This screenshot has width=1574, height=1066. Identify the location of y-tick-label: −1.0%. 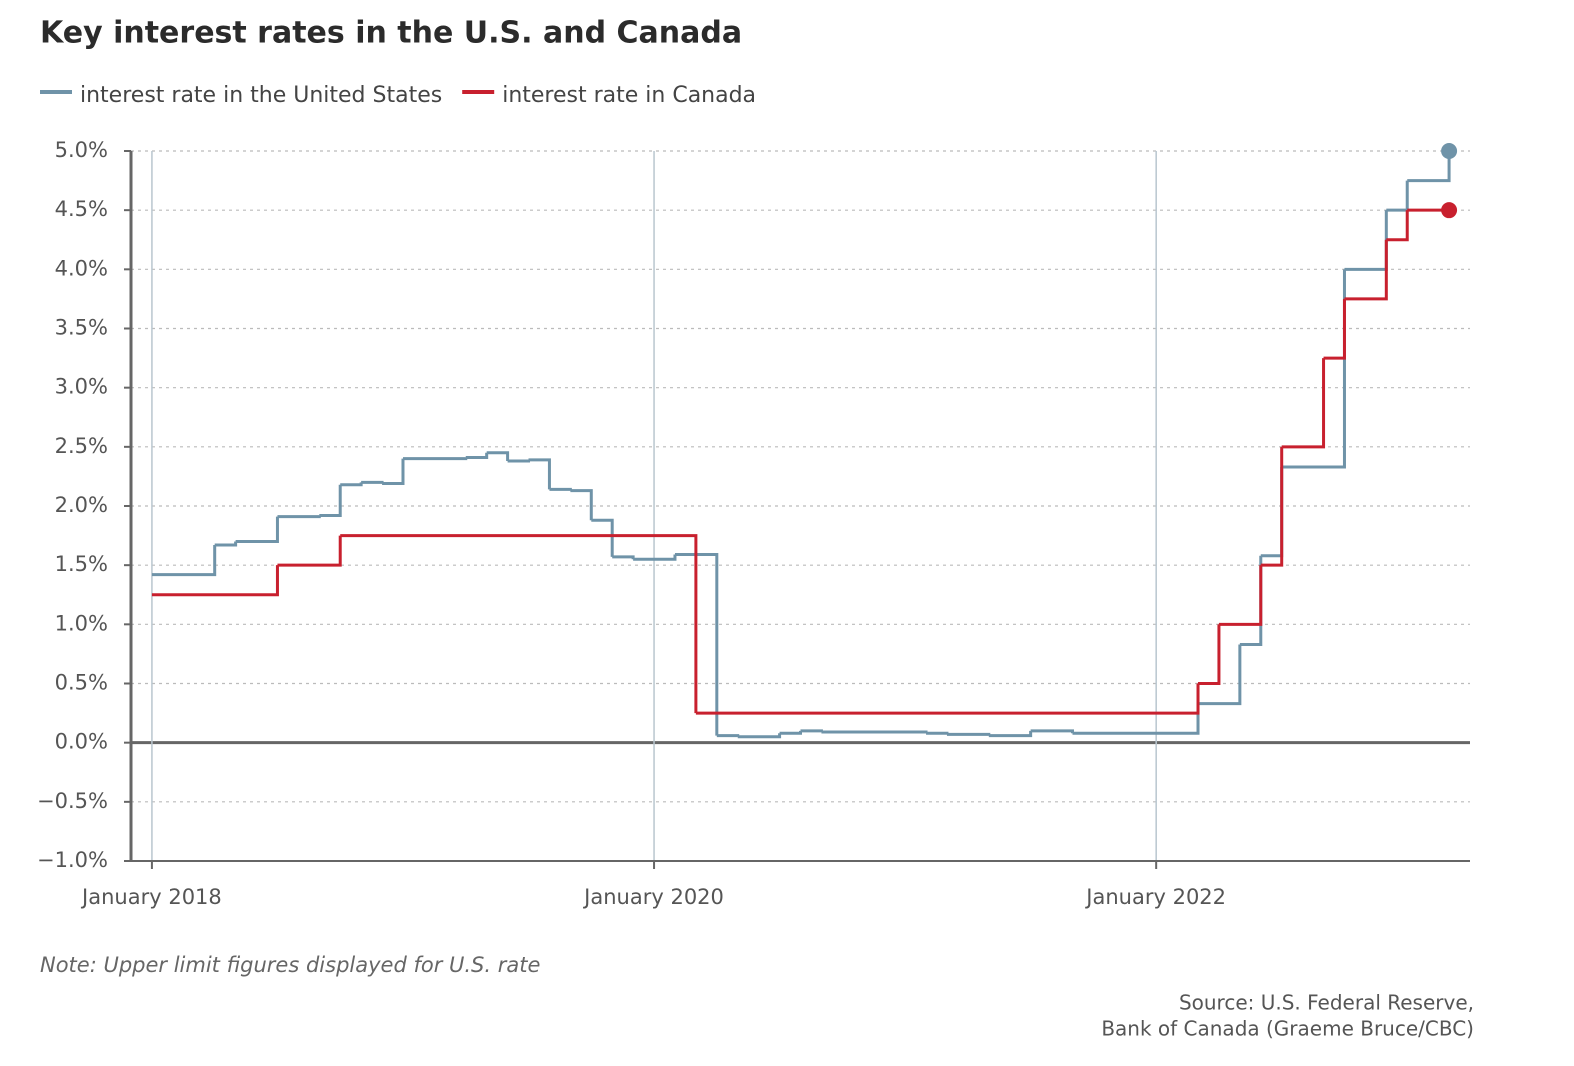
(72, 860).